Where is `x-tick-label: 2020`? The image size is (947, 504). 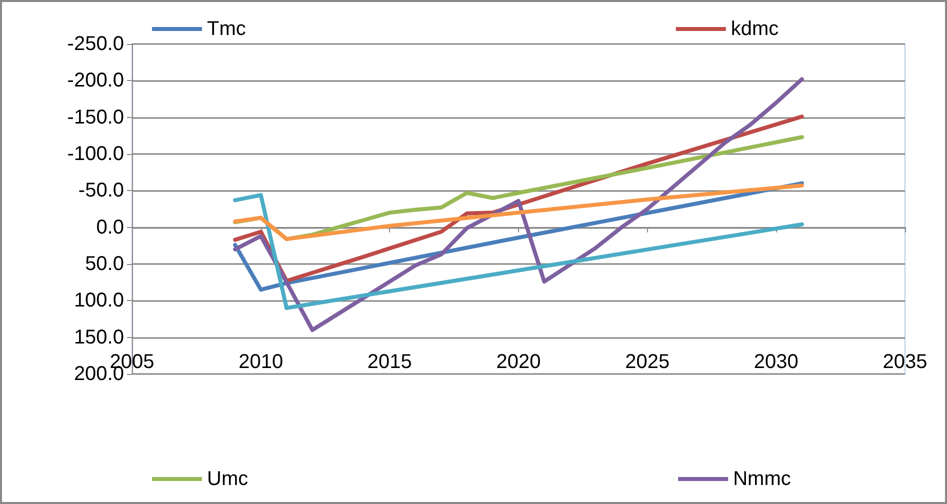
x-tick-label: 2020 is located at coordinates (518, 362).